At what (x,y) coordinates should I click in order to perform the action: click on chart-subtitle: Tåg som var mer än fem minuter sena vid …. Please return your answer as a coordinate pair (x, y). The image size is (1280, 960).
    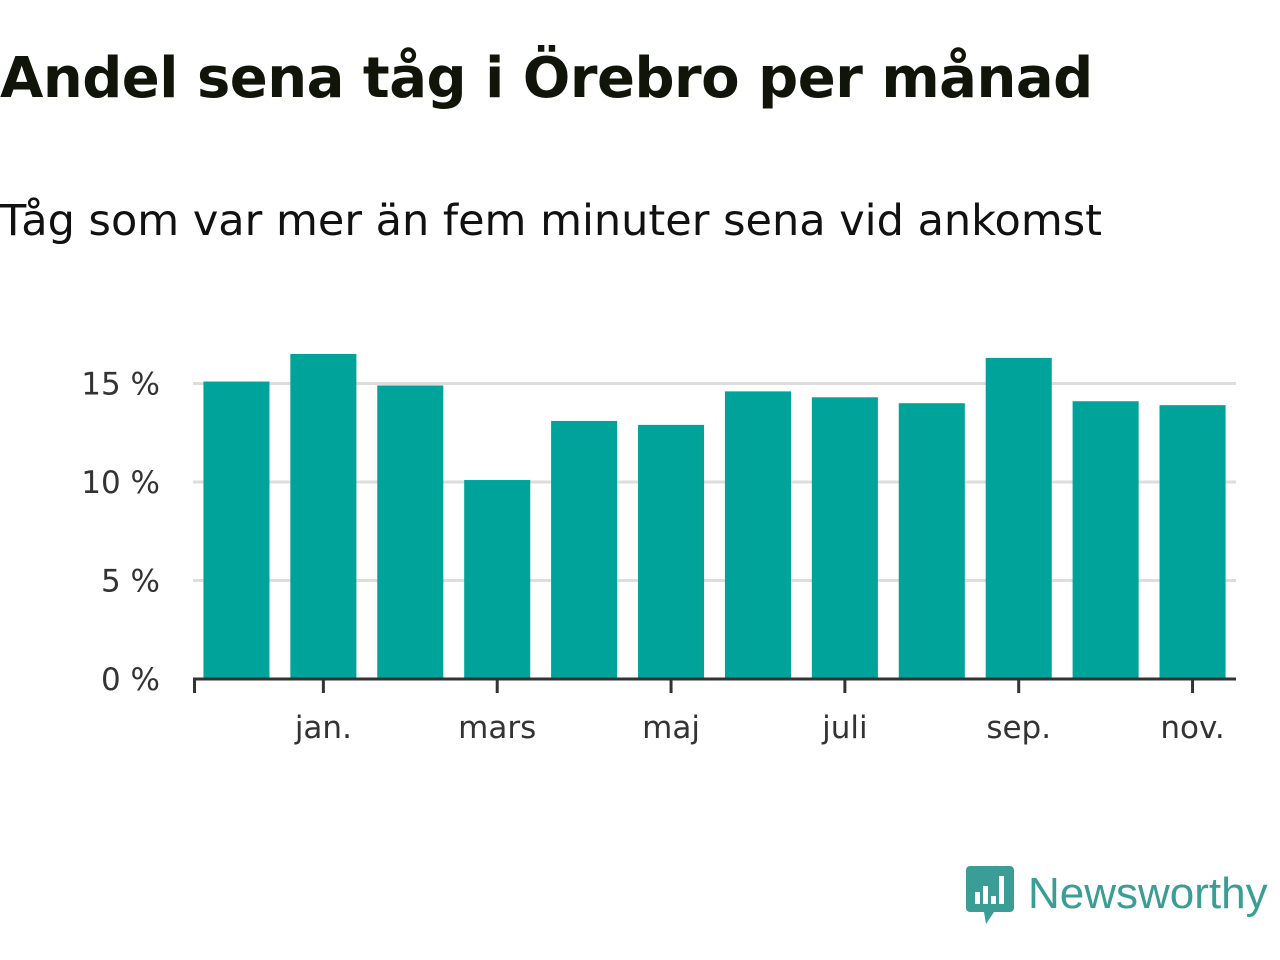
    Looking at the image, I should click on (551, 221).